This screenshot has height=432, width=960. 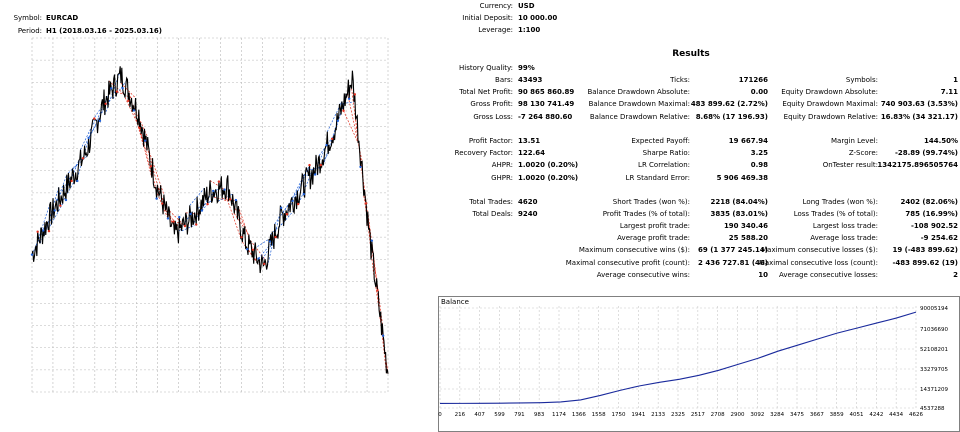 What do you see at coordinates (646, 214) in the screenshot?
I see `col2-row-label: Profit Trades (% of total):` at bounding box center [646, 214].